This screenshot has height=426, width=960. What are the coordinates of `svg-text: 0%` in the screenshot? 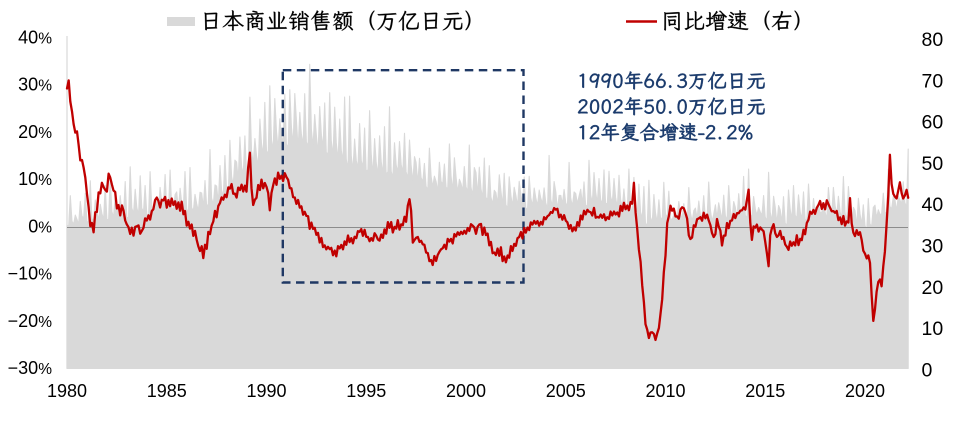 It's located at (40, 226).